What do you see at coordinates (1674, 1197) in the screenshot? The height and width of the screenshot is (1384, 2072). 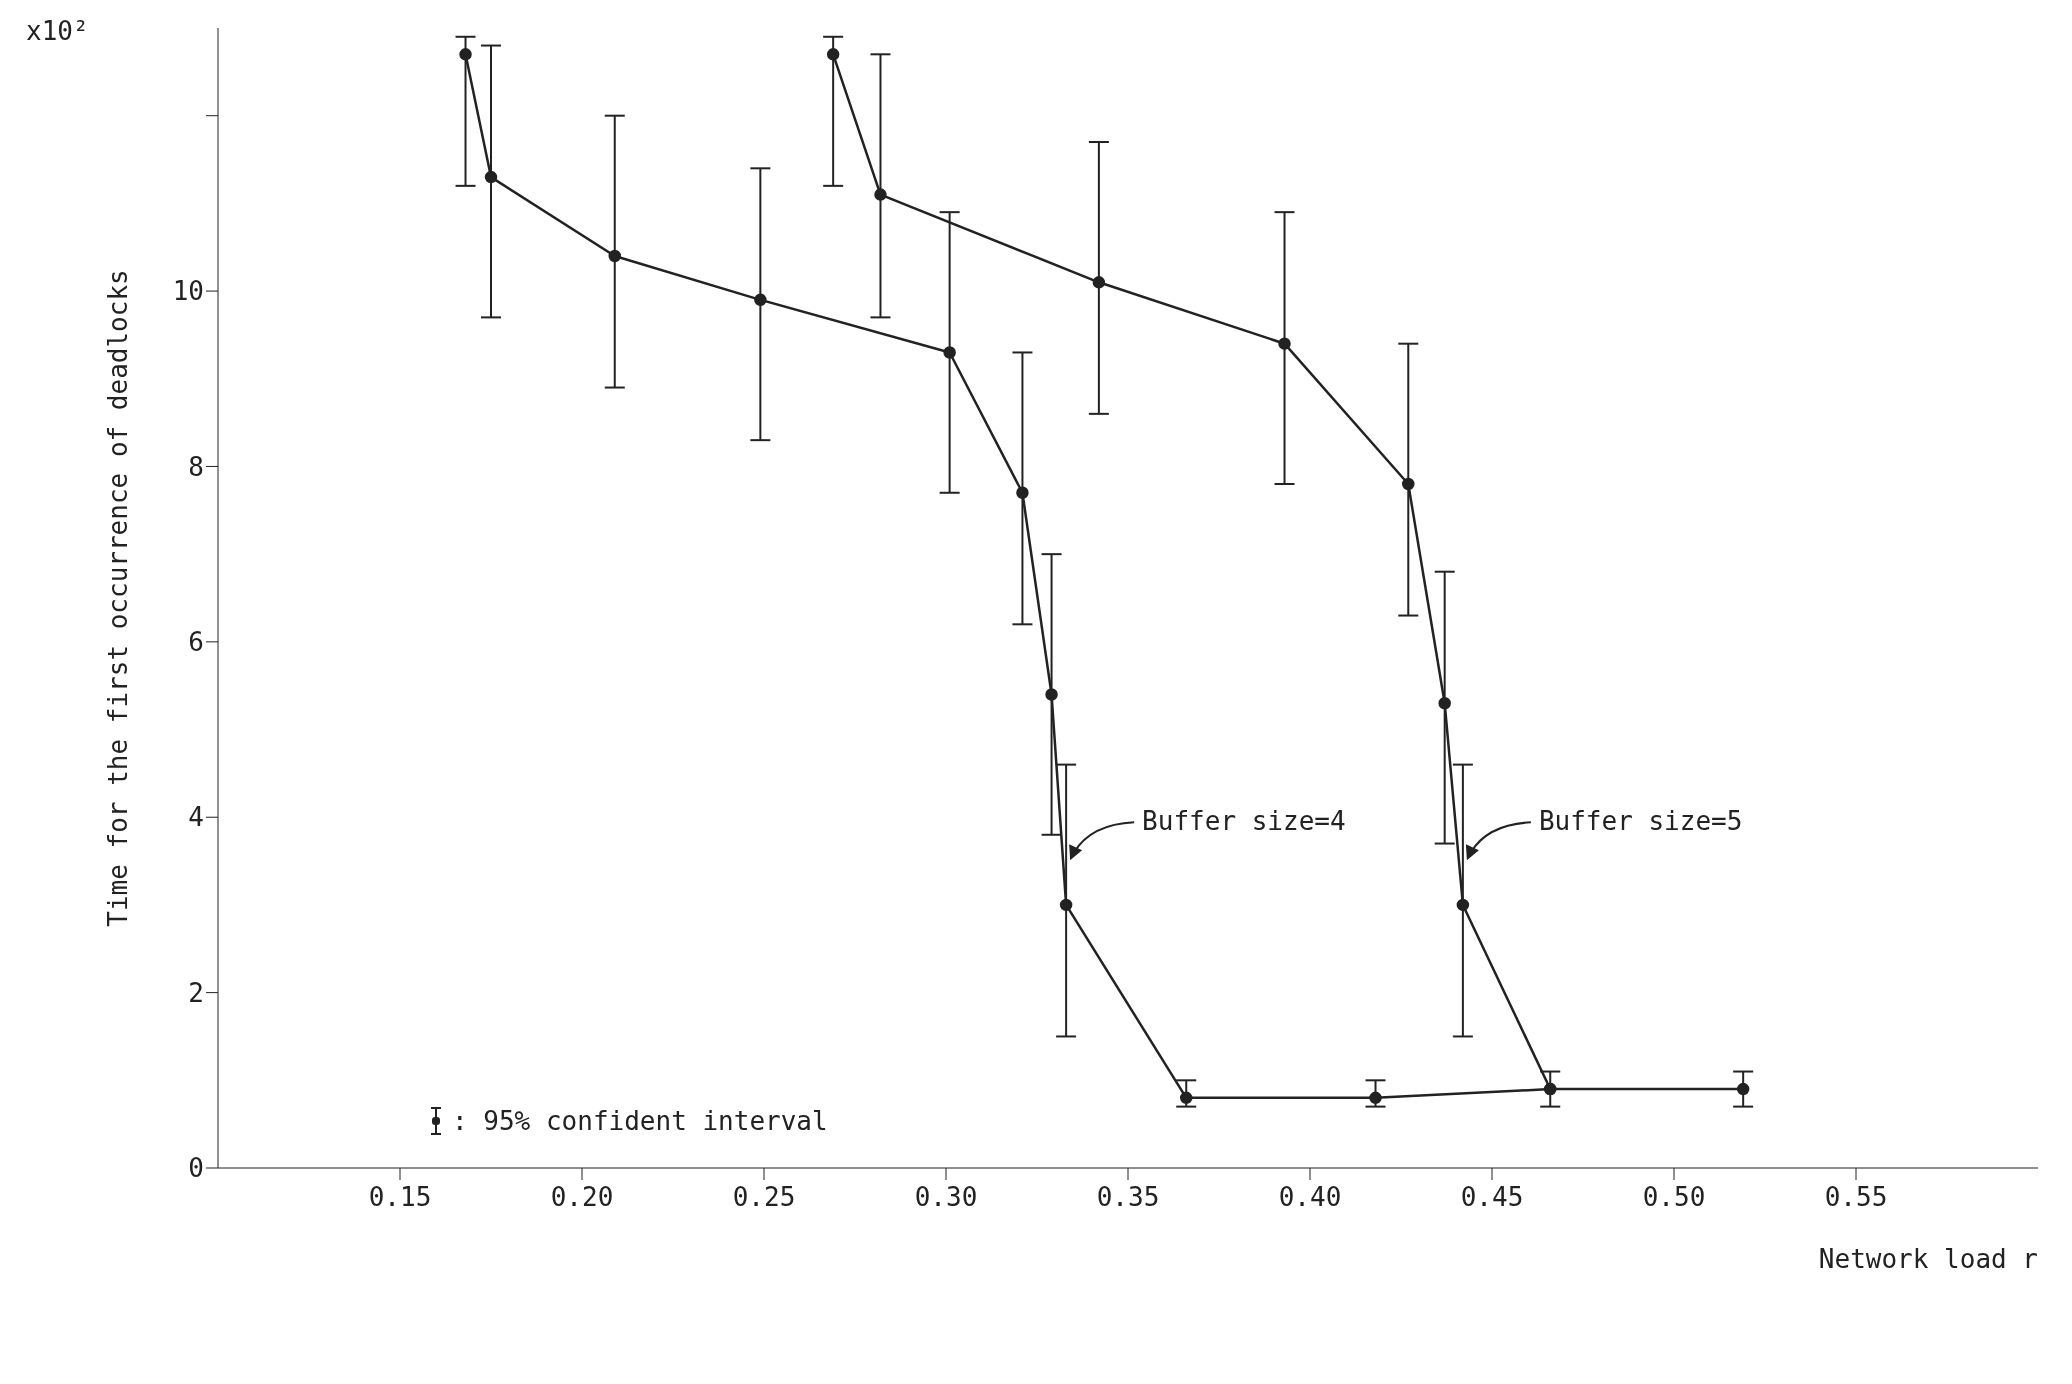 I see `x-tick-label: 0.50` at bounding box center [1674, 1197].